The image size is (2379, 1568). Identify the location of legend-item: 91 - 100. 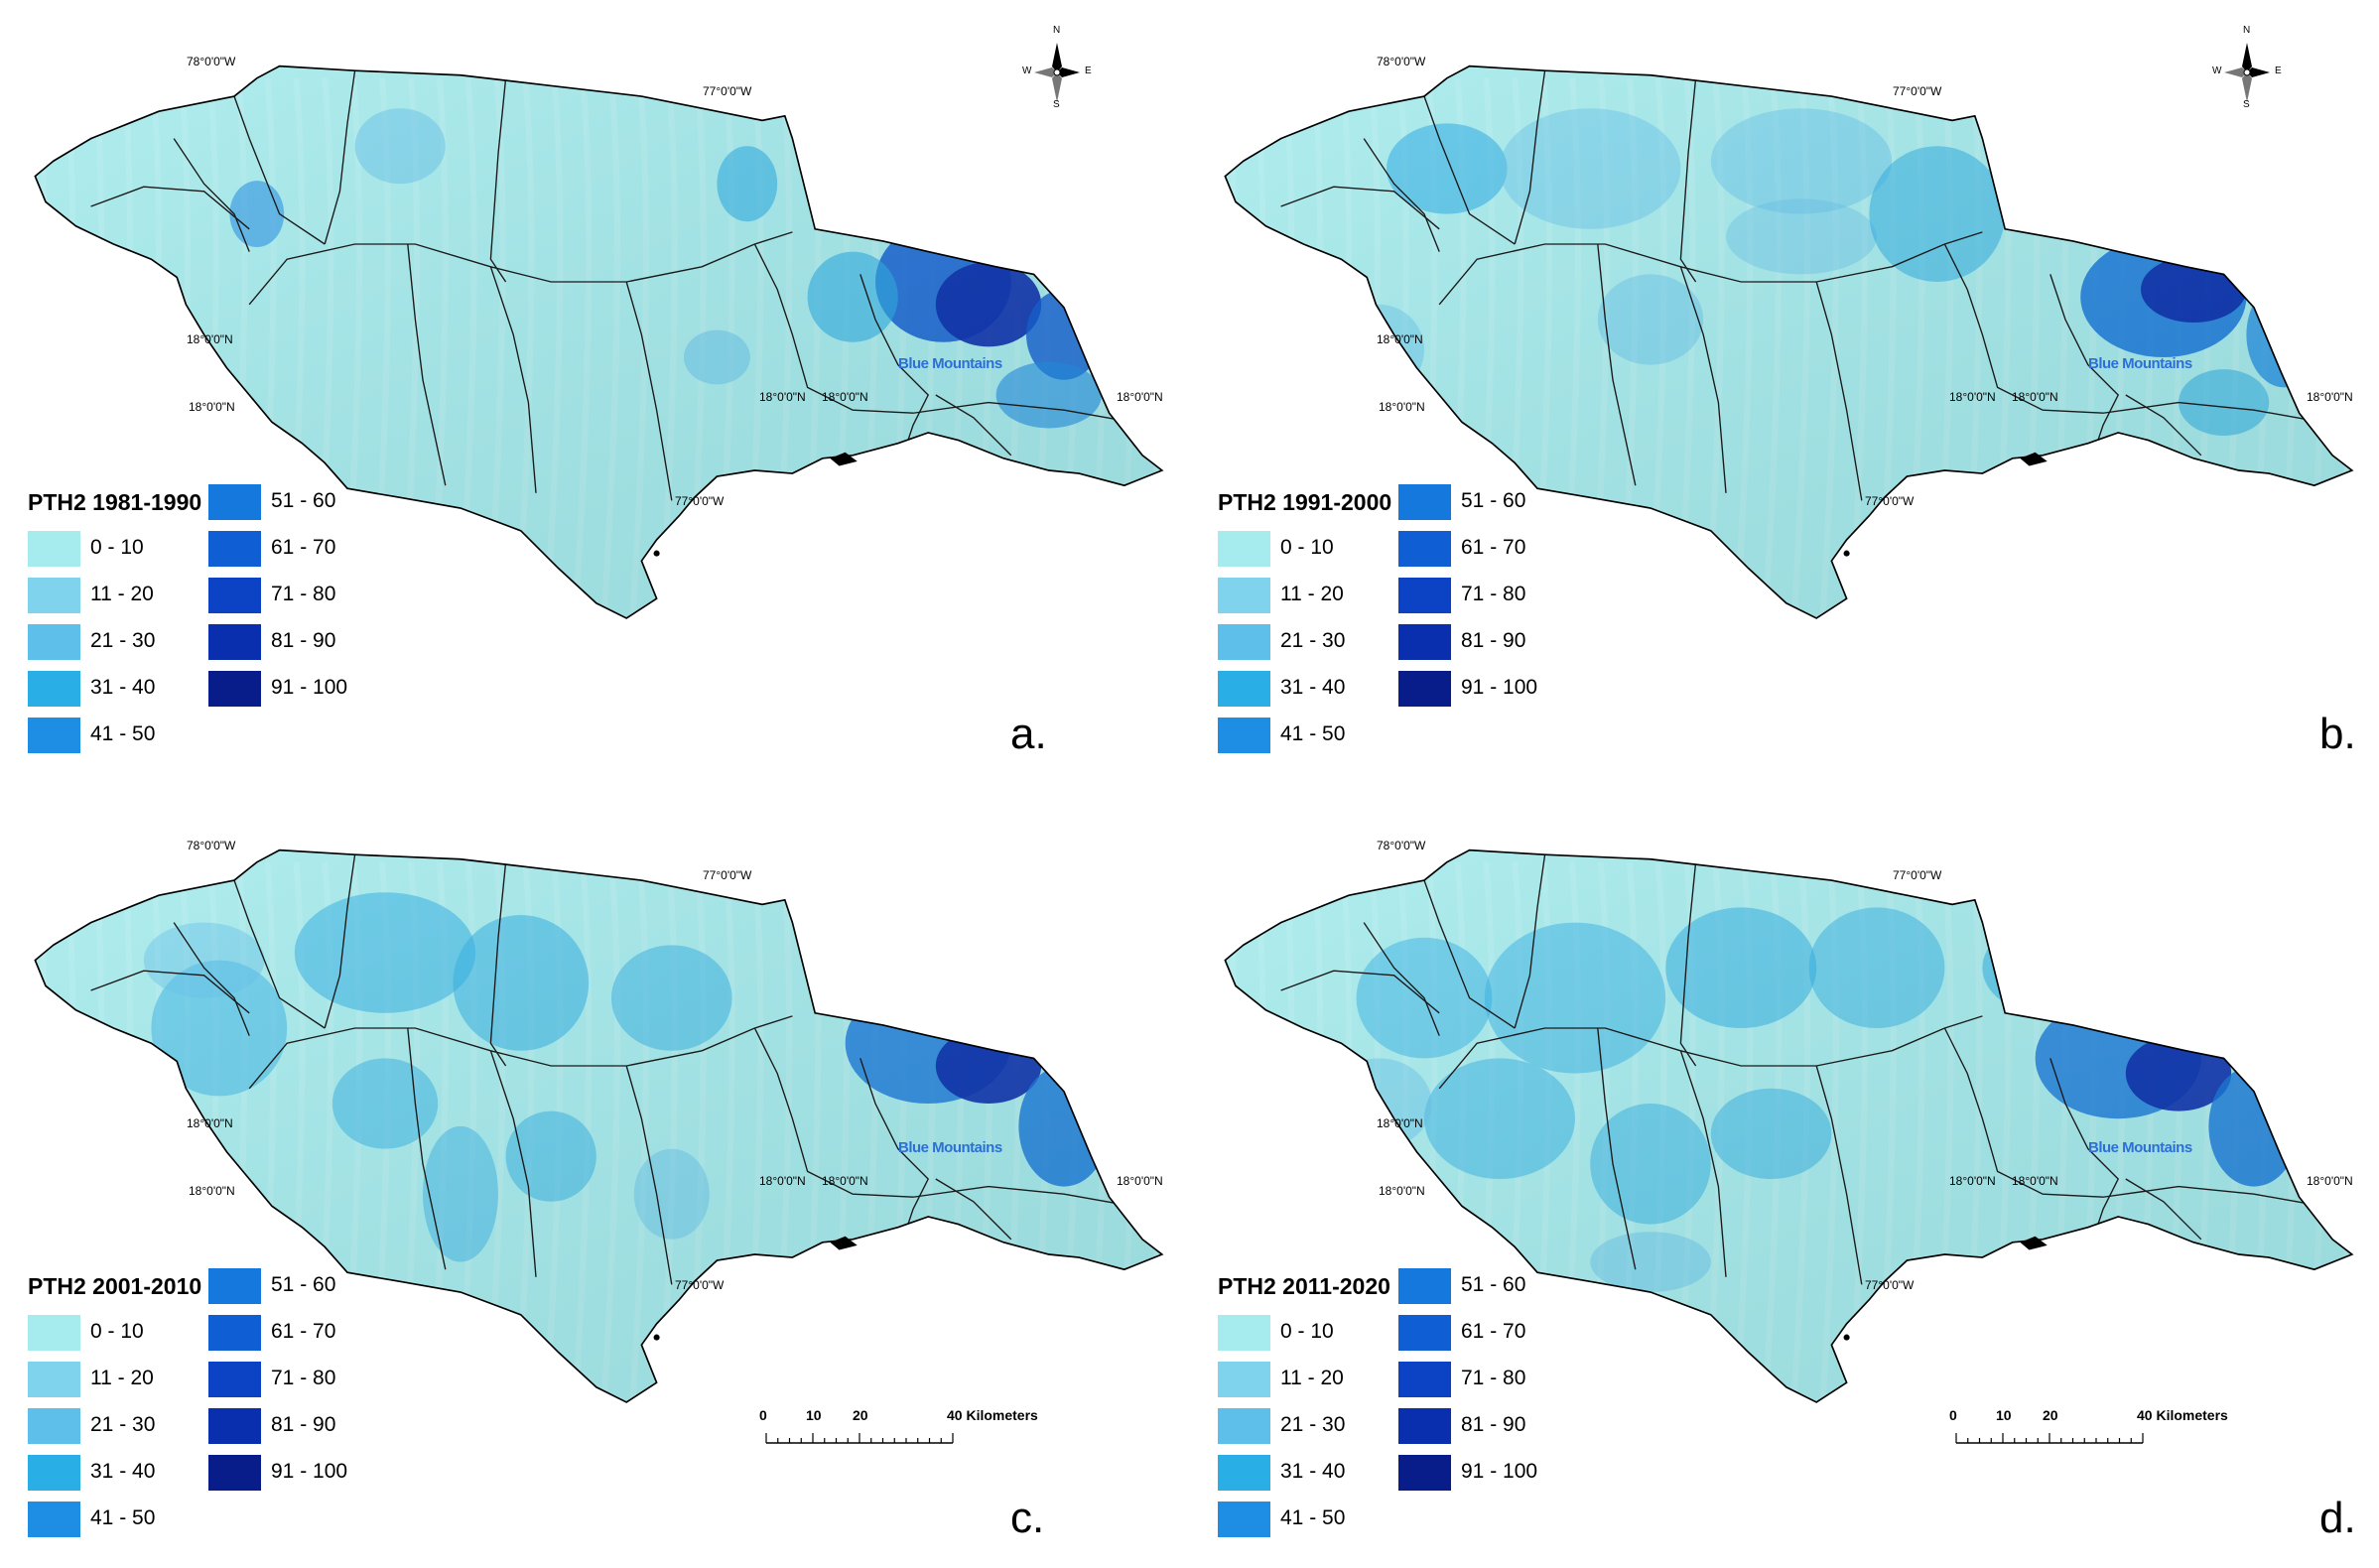
(1477, 1473).